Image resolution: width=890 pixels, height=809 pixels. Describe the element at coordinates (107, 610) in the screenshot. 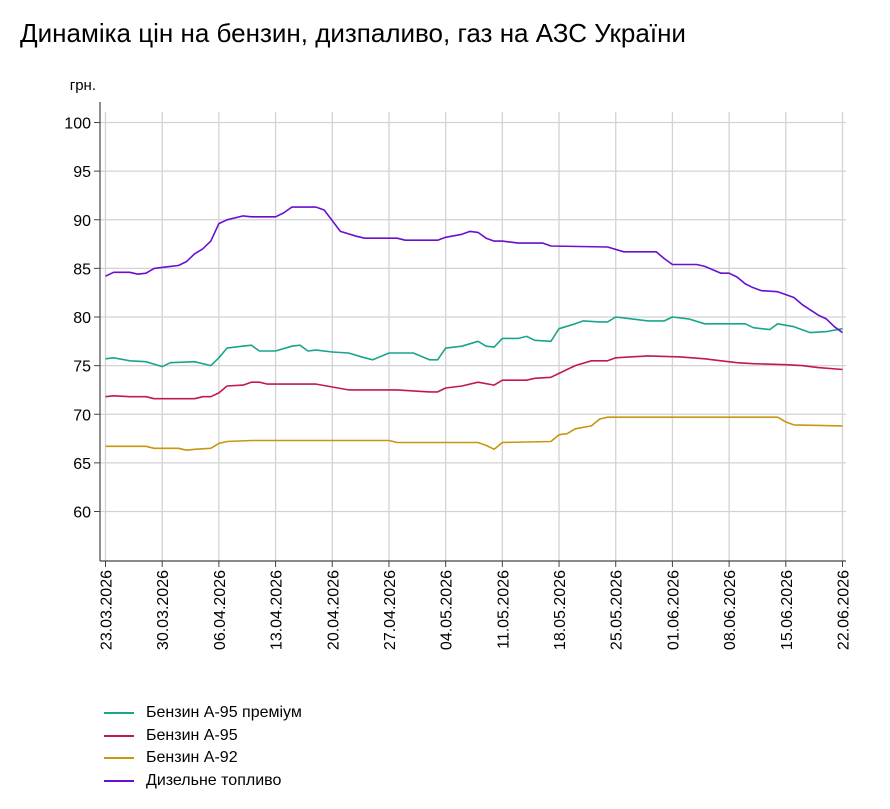

I see `x-tick-label: 23.03.2026` at that location.